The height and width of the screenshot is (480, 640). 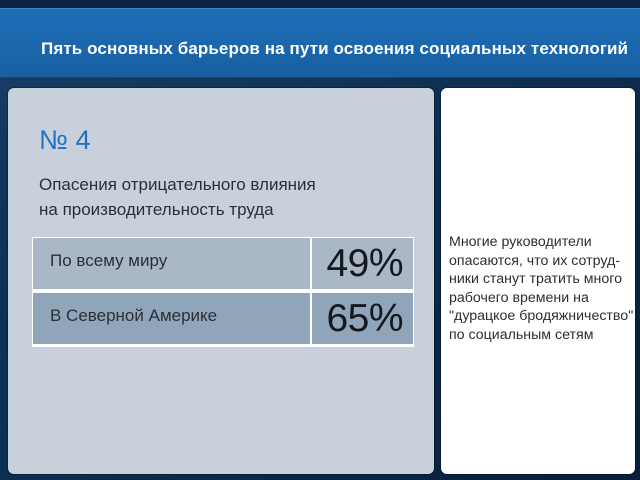 I want to click on note-line: ники станут тратить много, so click(x=535, y=279).